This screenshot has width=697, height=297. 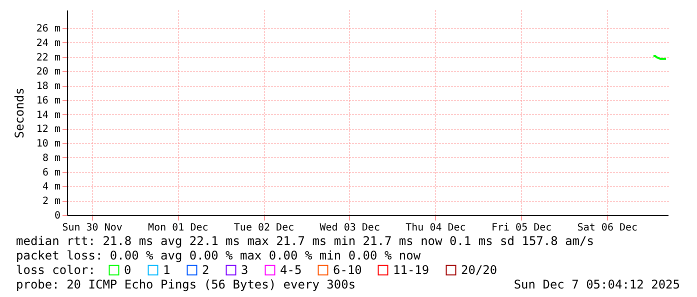 I want to click on legend-label: 20/20, so click(x=479, y=270).